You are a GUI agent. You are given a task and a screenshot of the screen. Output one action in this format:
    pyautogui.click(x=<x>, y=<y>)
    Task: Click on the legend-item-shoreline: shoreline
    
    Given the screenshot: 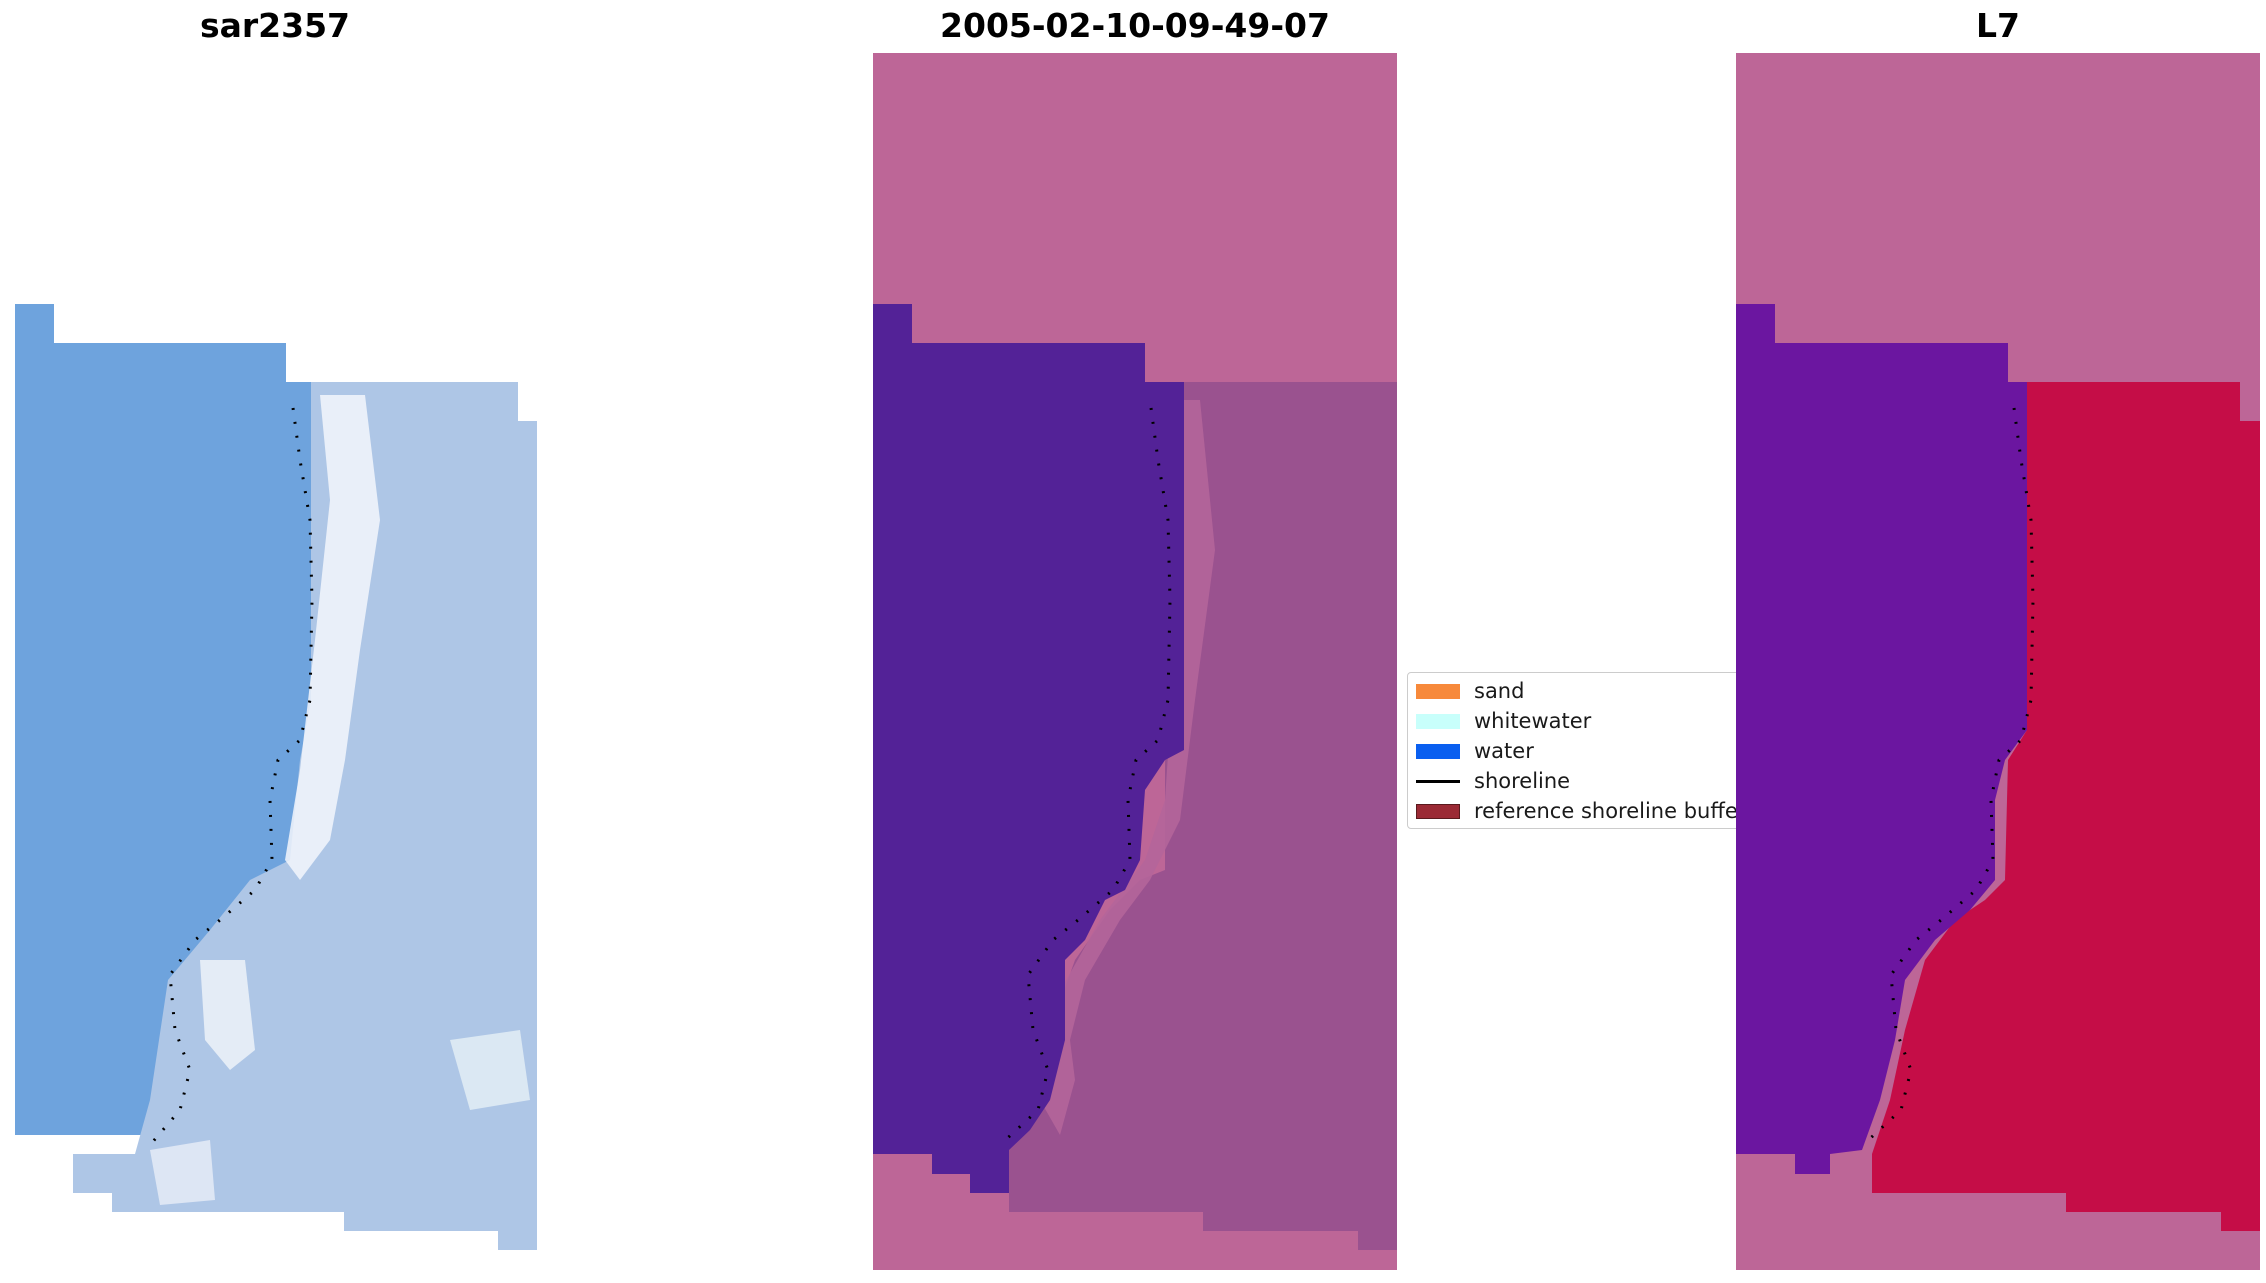 What is the action you would take?
    pyautogui.click(x=1493, y=781)
    